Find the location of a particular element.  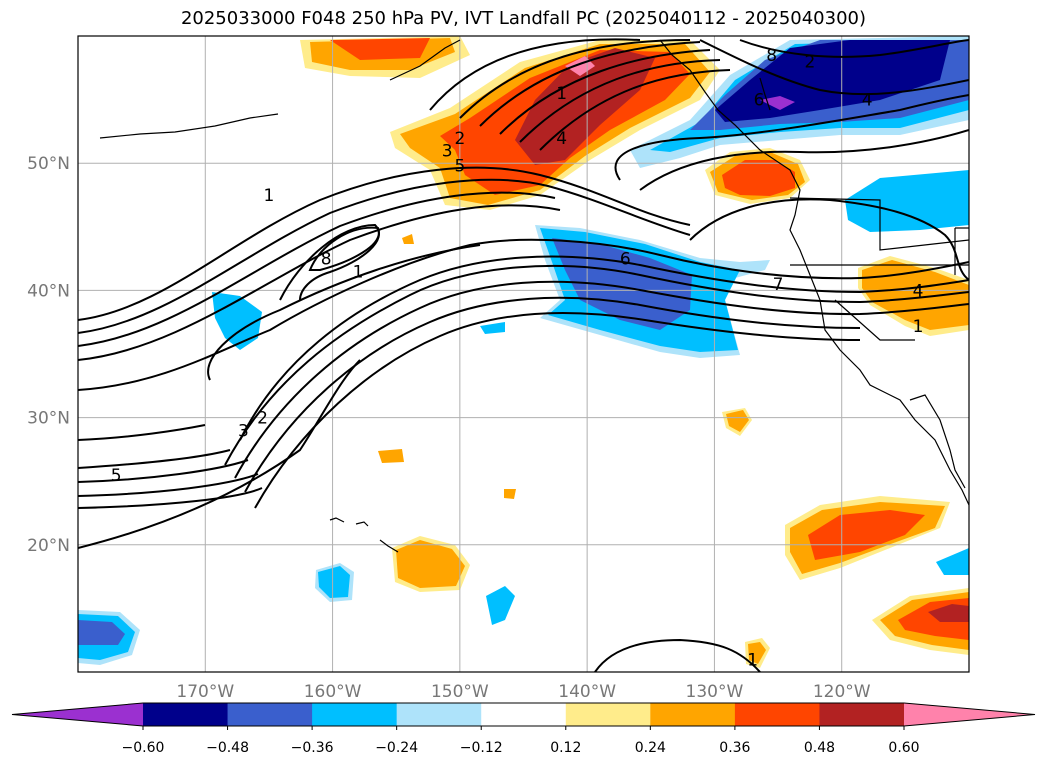

colorbar-extend-min is located at coordinates (77, 714).